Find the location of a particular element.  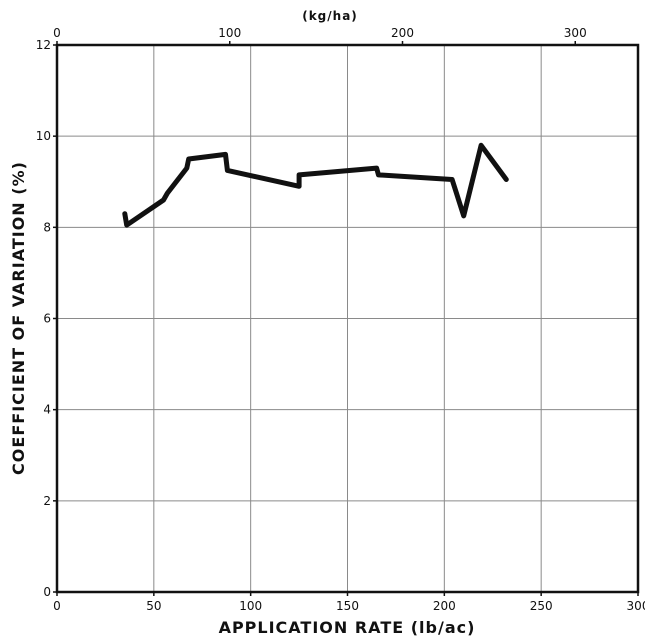

y-axis-ticks: 0 2 4 6 8 10 12 is located at coordinates (46, 318).